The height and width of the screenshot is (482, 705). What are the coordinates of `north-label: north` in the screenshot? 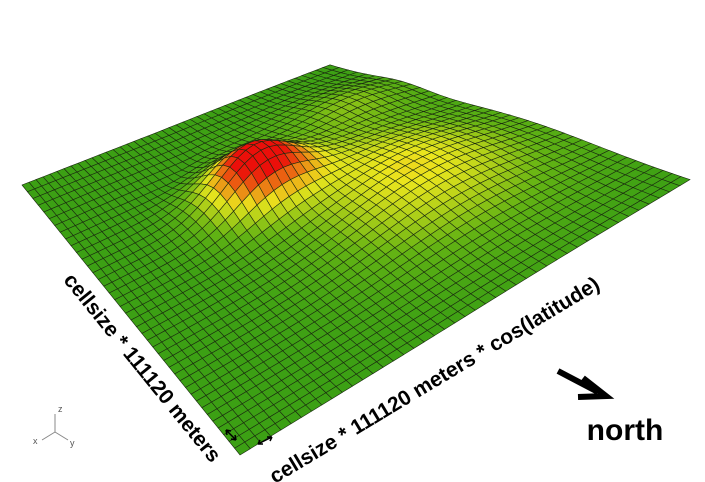 It's located at (625, 430).